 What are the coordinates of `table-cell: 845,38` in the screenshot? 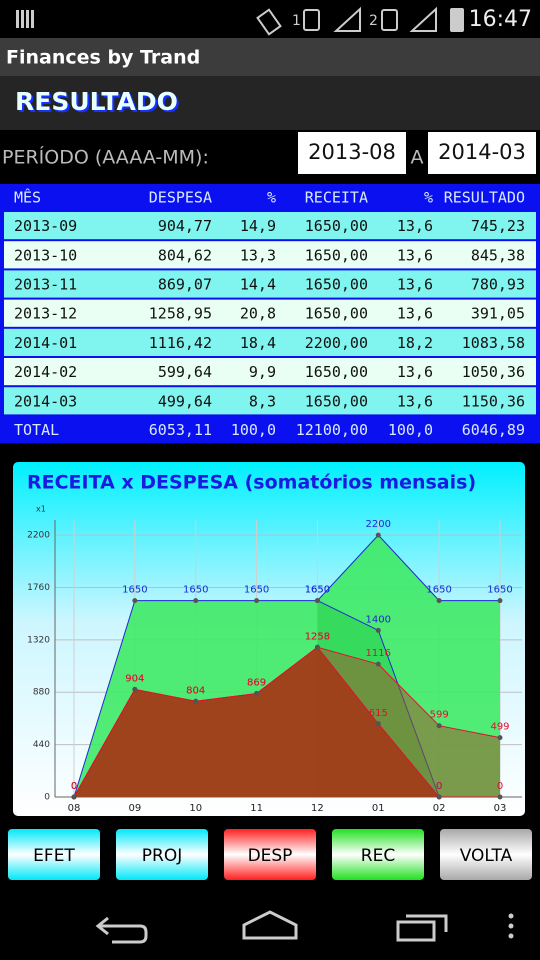 It's located at (498, 255).